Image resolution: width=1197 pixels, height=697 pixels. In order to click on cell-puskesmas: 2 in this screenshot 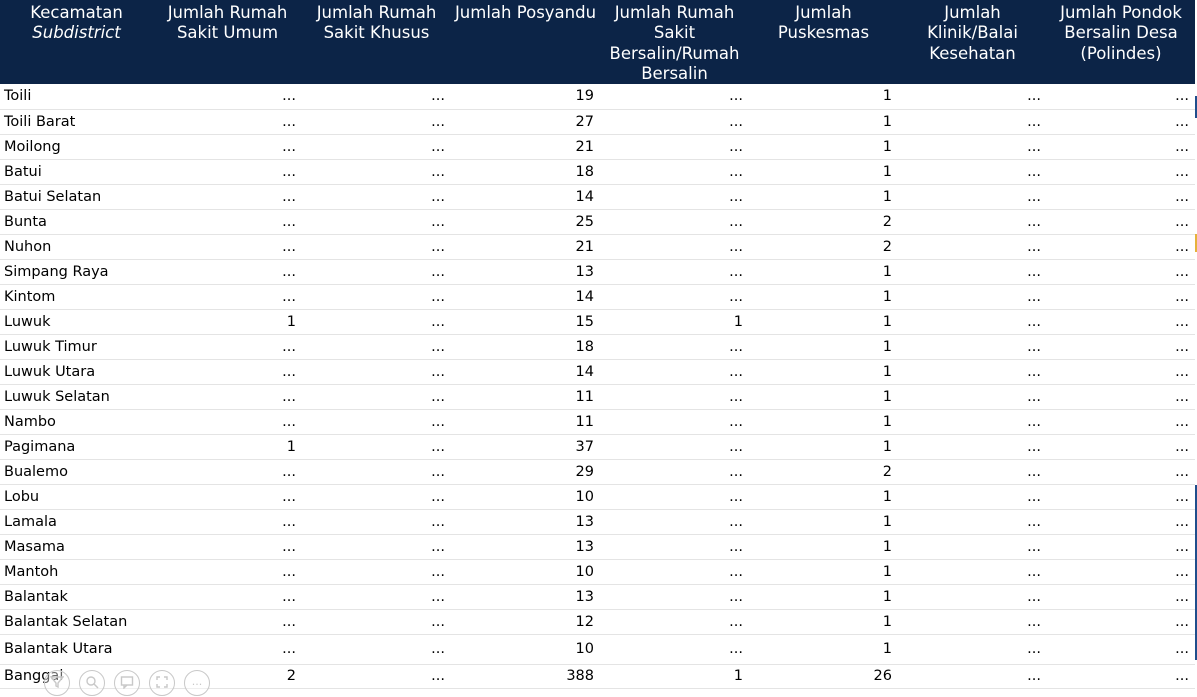, I will do `click(823, 247)`.